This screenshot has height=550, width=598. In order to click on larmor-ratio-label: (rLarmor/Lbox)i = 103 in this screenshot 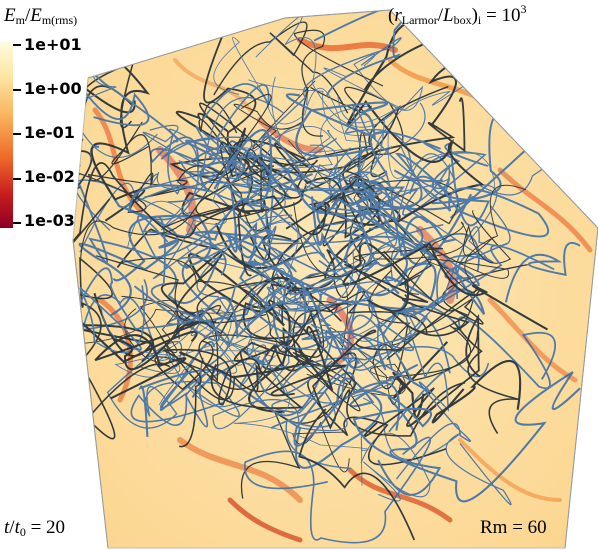, I will do `click(457, 14)`.